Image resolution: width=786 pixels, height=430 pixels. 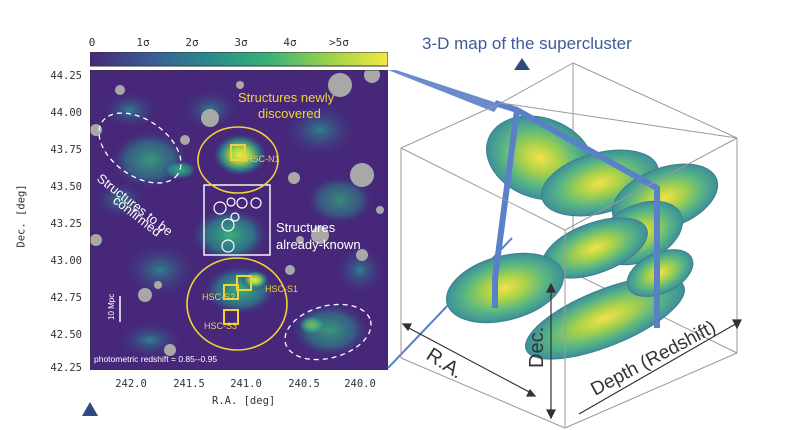 I want to click on known-cluster-markers, so click(x=237, y=225).